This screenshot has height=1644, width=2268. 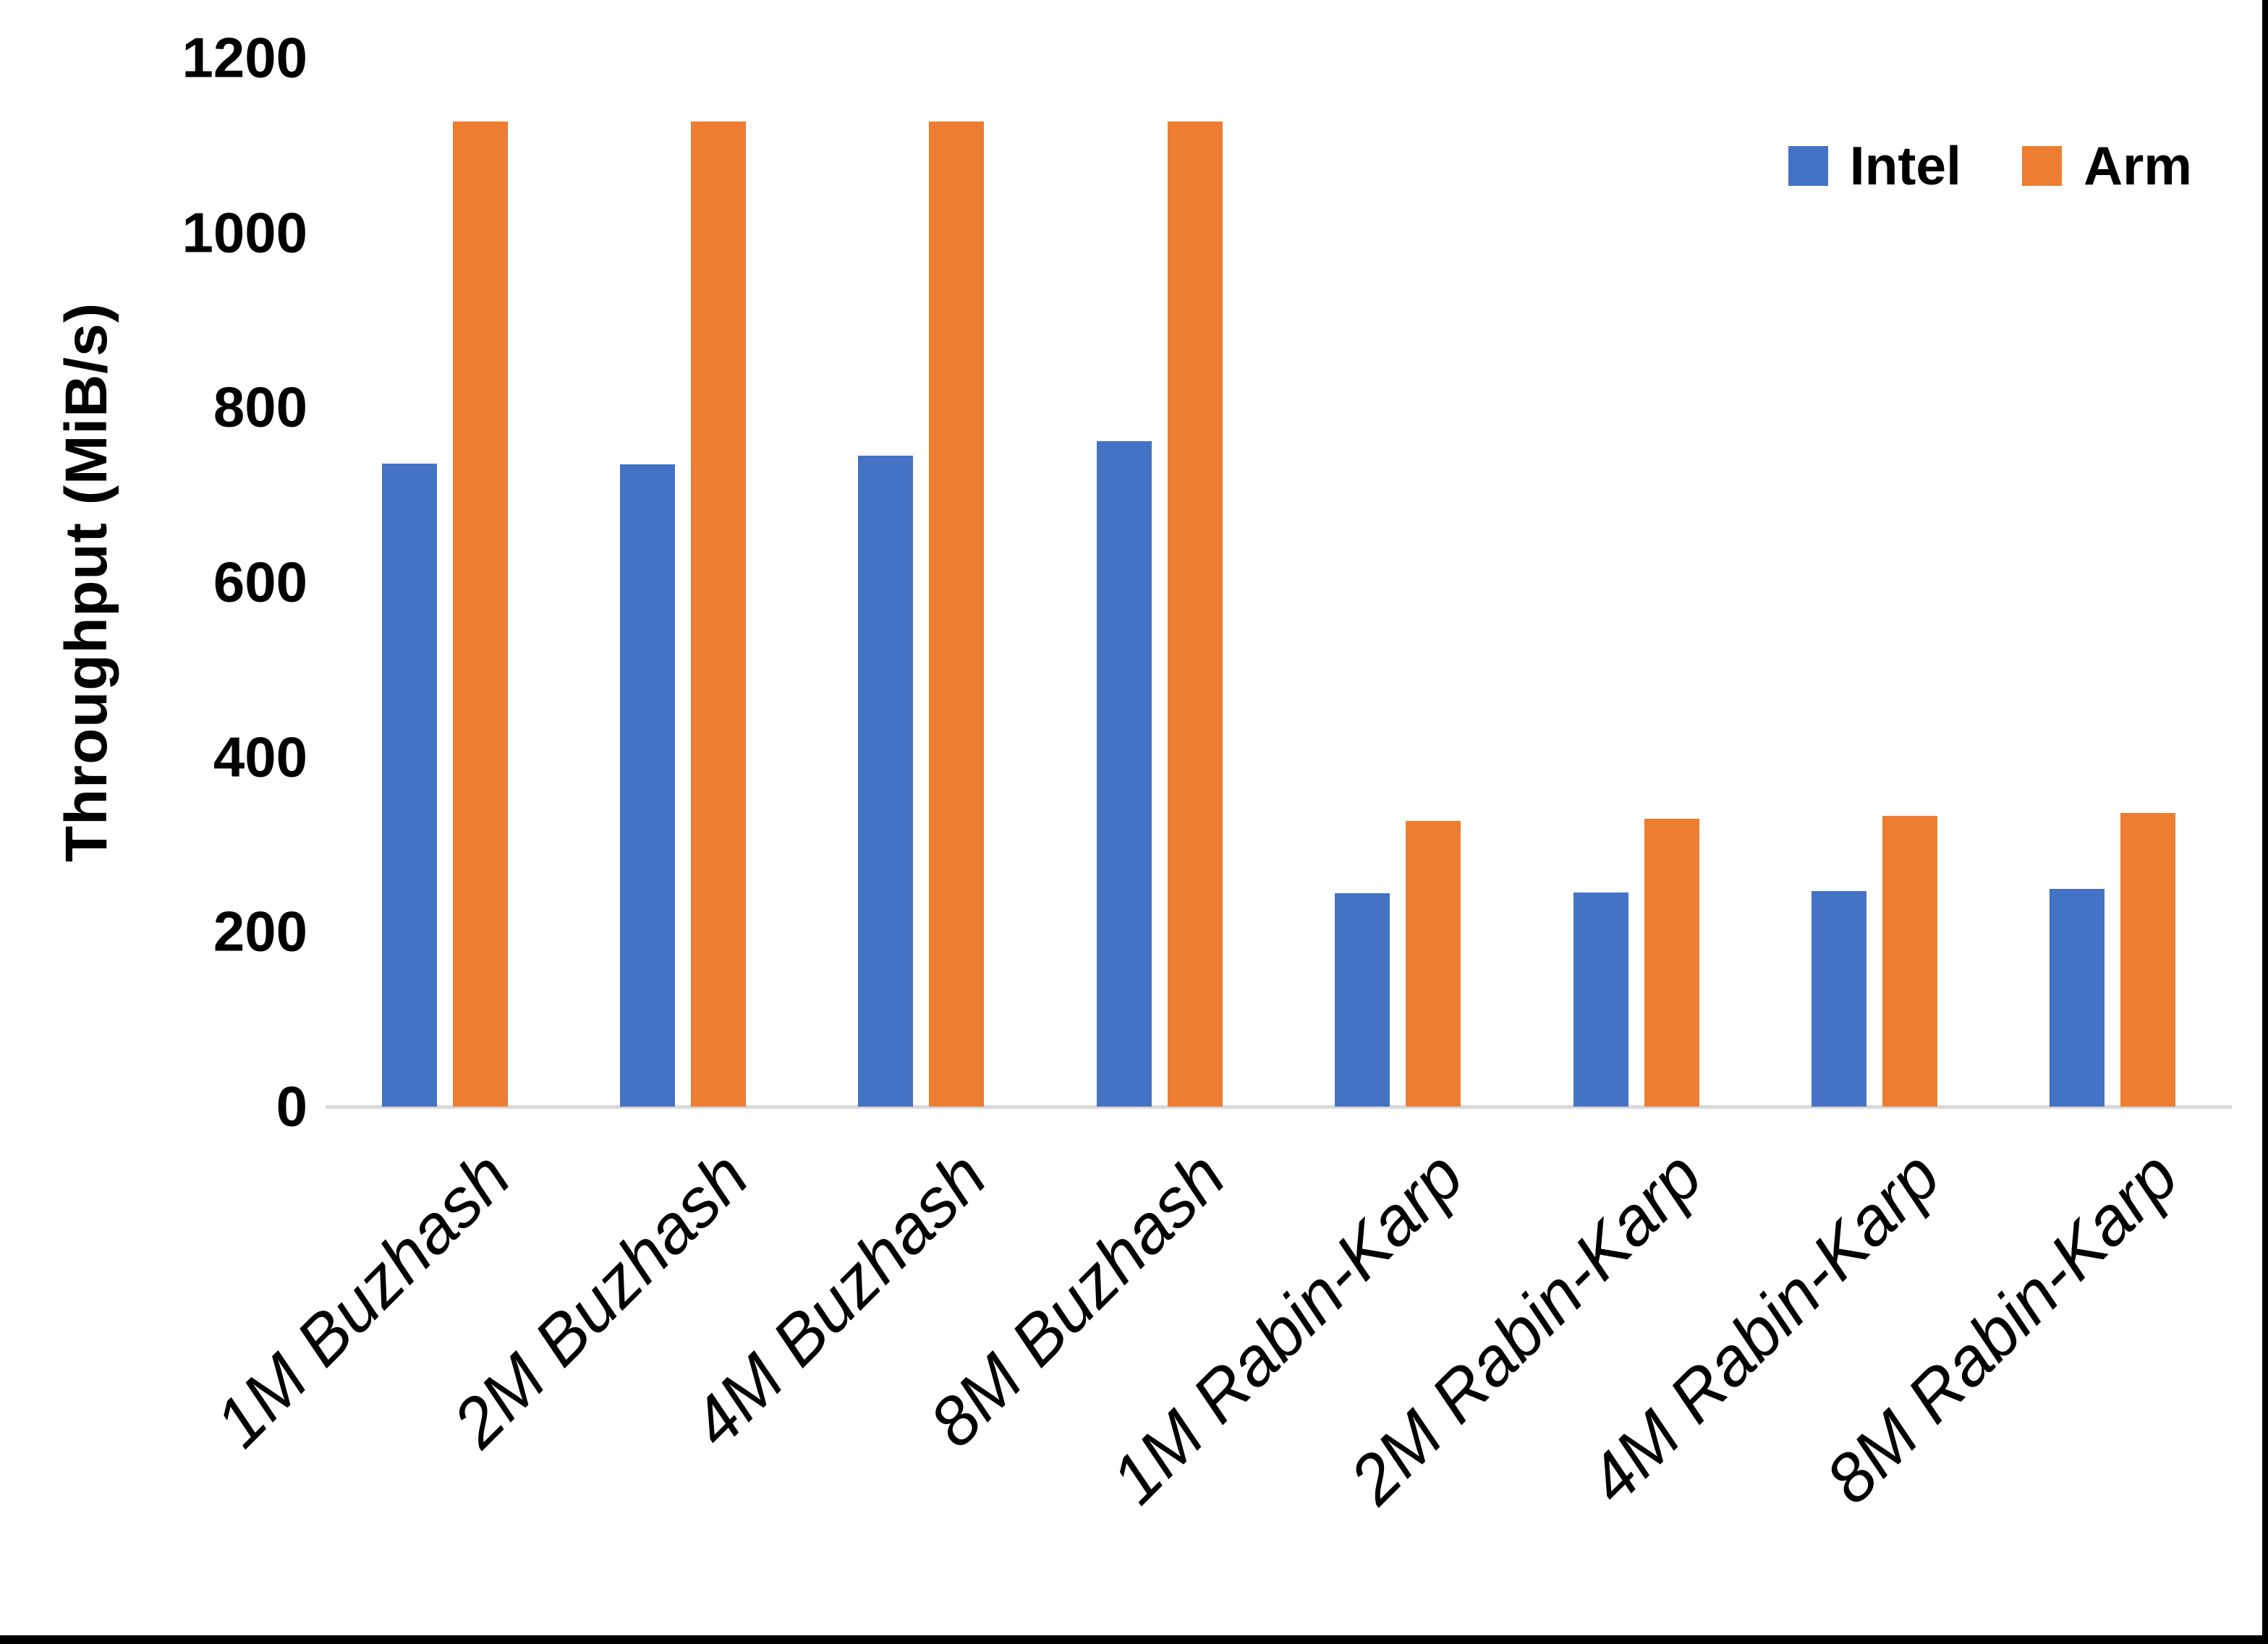 I want to click on legend-item-arm: Arm, so click(x=2106, y=165).